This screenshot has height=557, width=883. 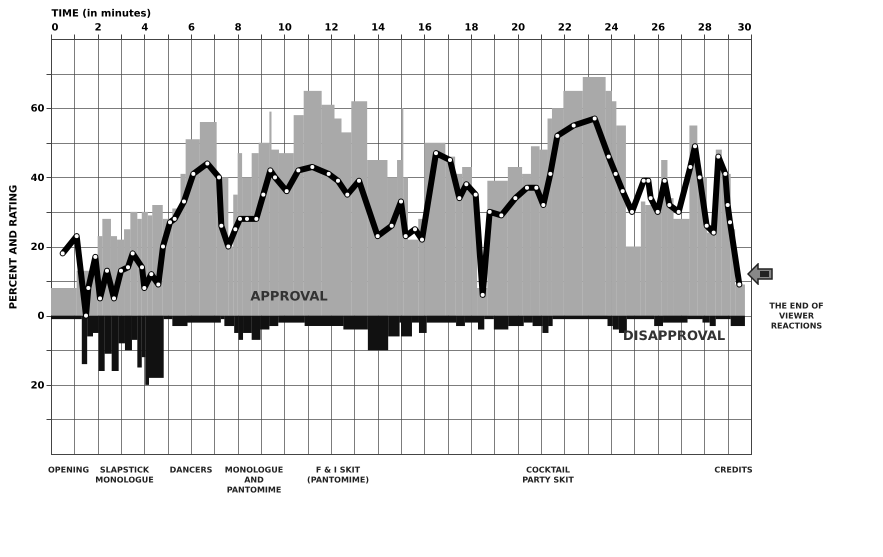 I want to click on x-tick-label: 20, so click(x=518, y=28).